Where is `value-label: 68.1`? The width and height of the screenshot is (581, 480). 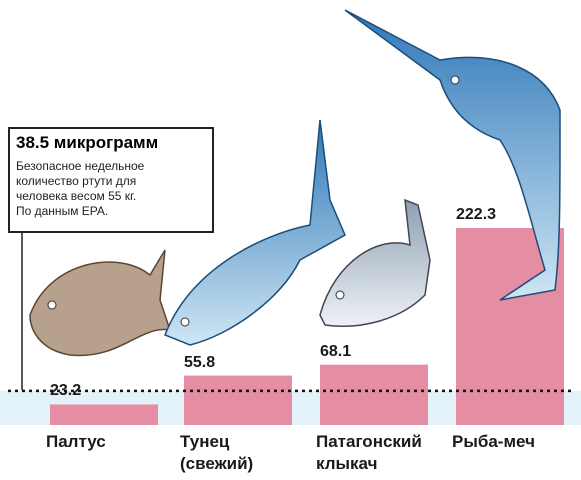 value-label: 68.1 is located at coordinates (336, 351).